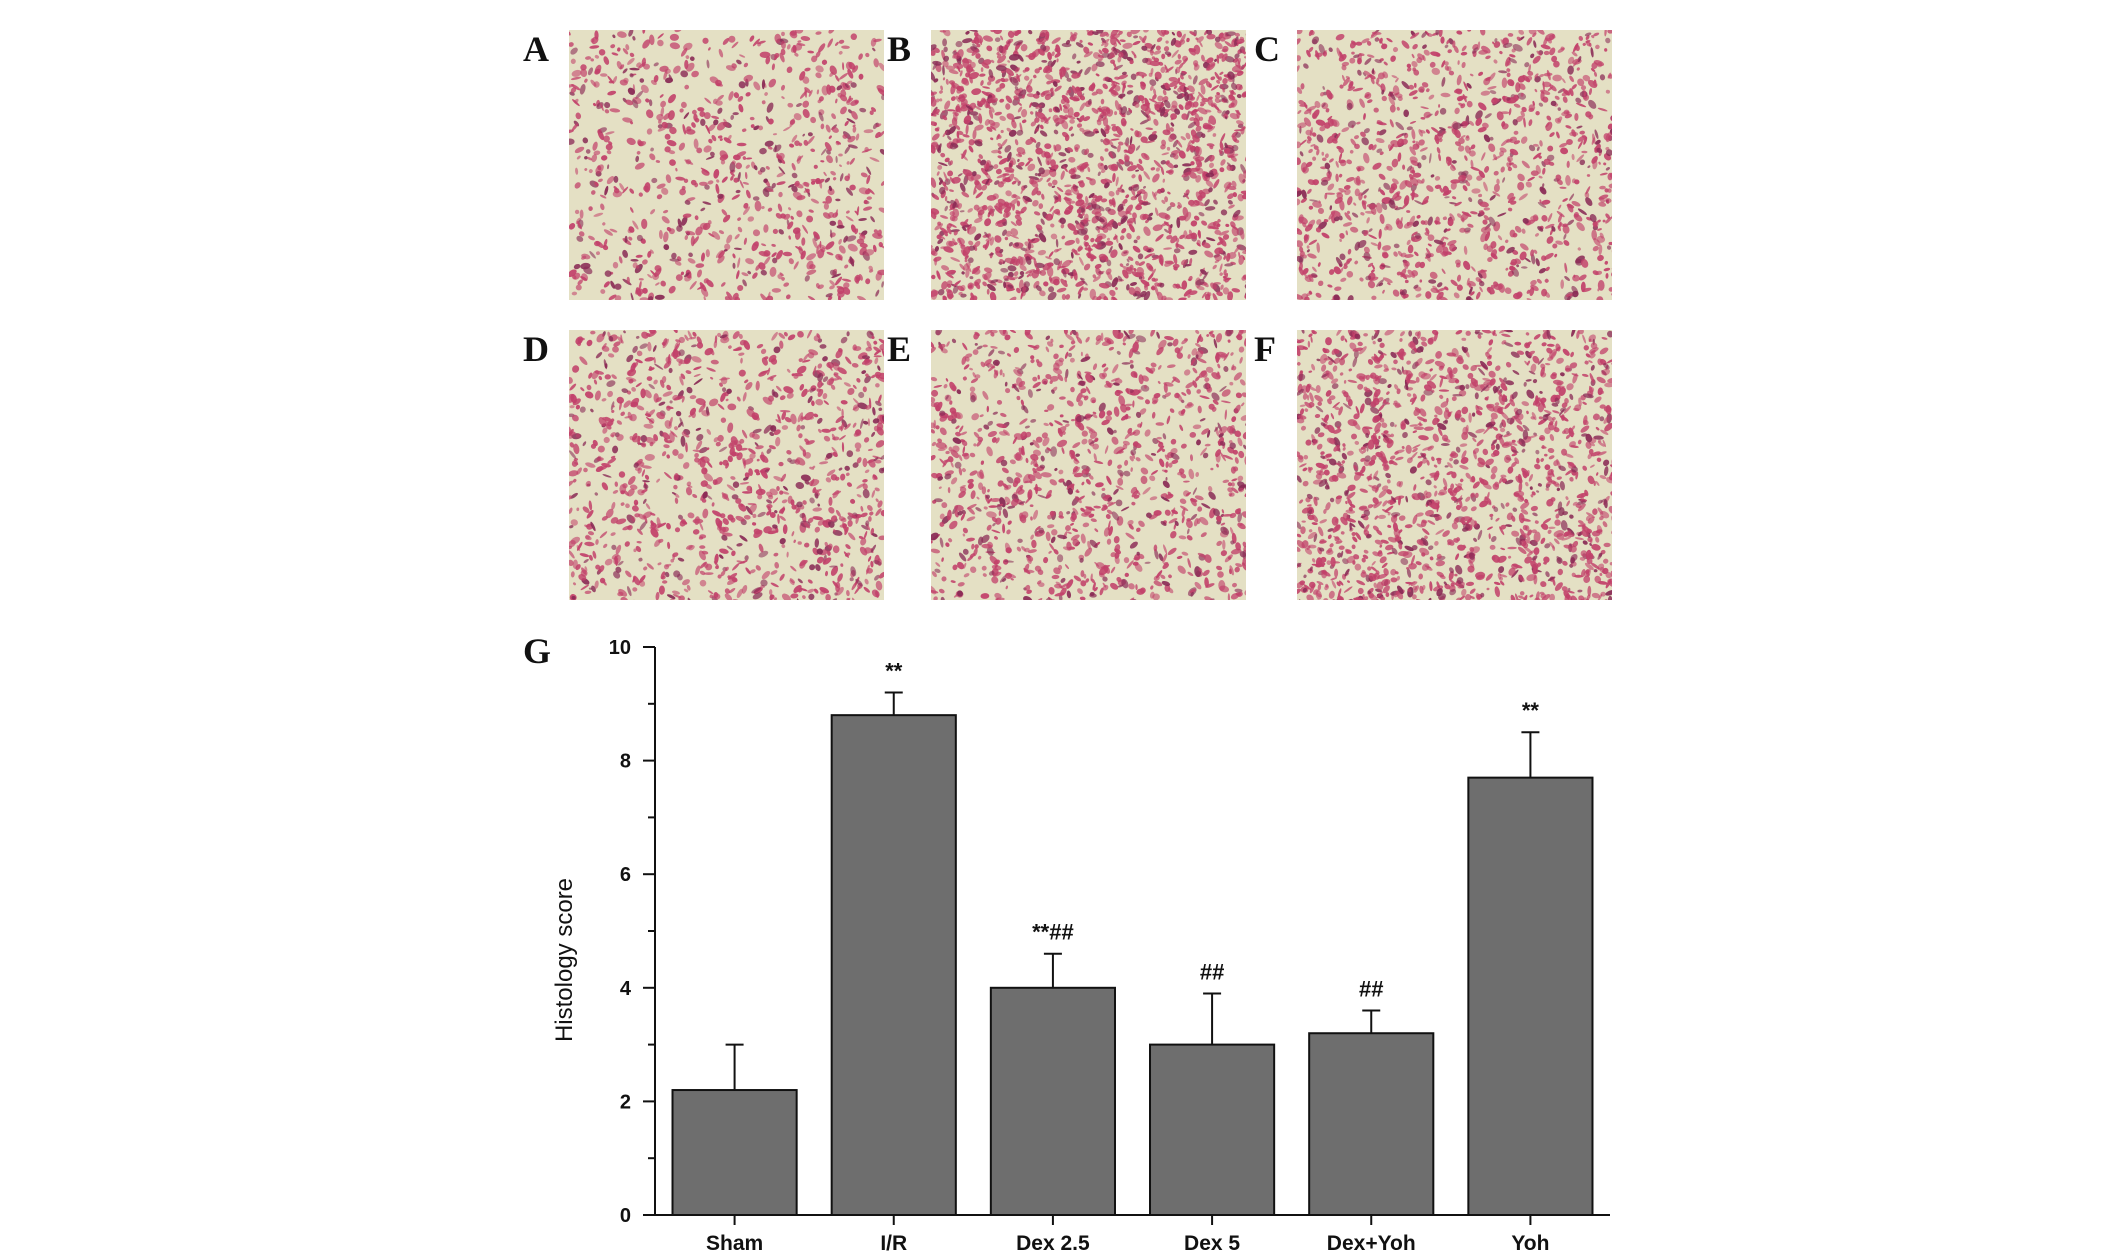 The width and height of the screenshot is (2126, 1255). What do you see at coordinates (536, 349) in the screenshot?
I see `panel-label-d: D` at bounding box center [536, 349].